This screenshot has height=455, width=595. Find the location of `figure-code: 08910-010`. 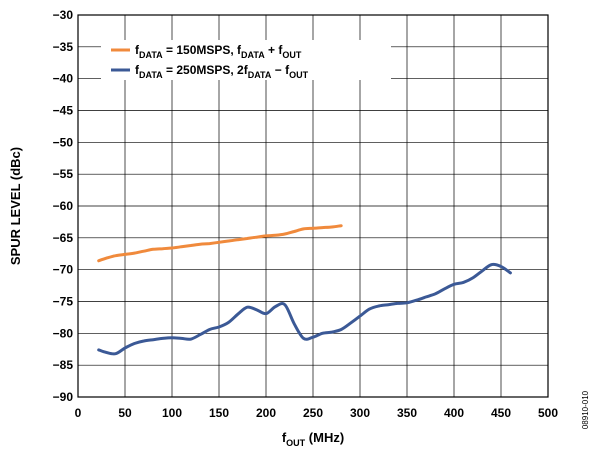

figure-code: 08910-010 is located at coordinates (585, 409).